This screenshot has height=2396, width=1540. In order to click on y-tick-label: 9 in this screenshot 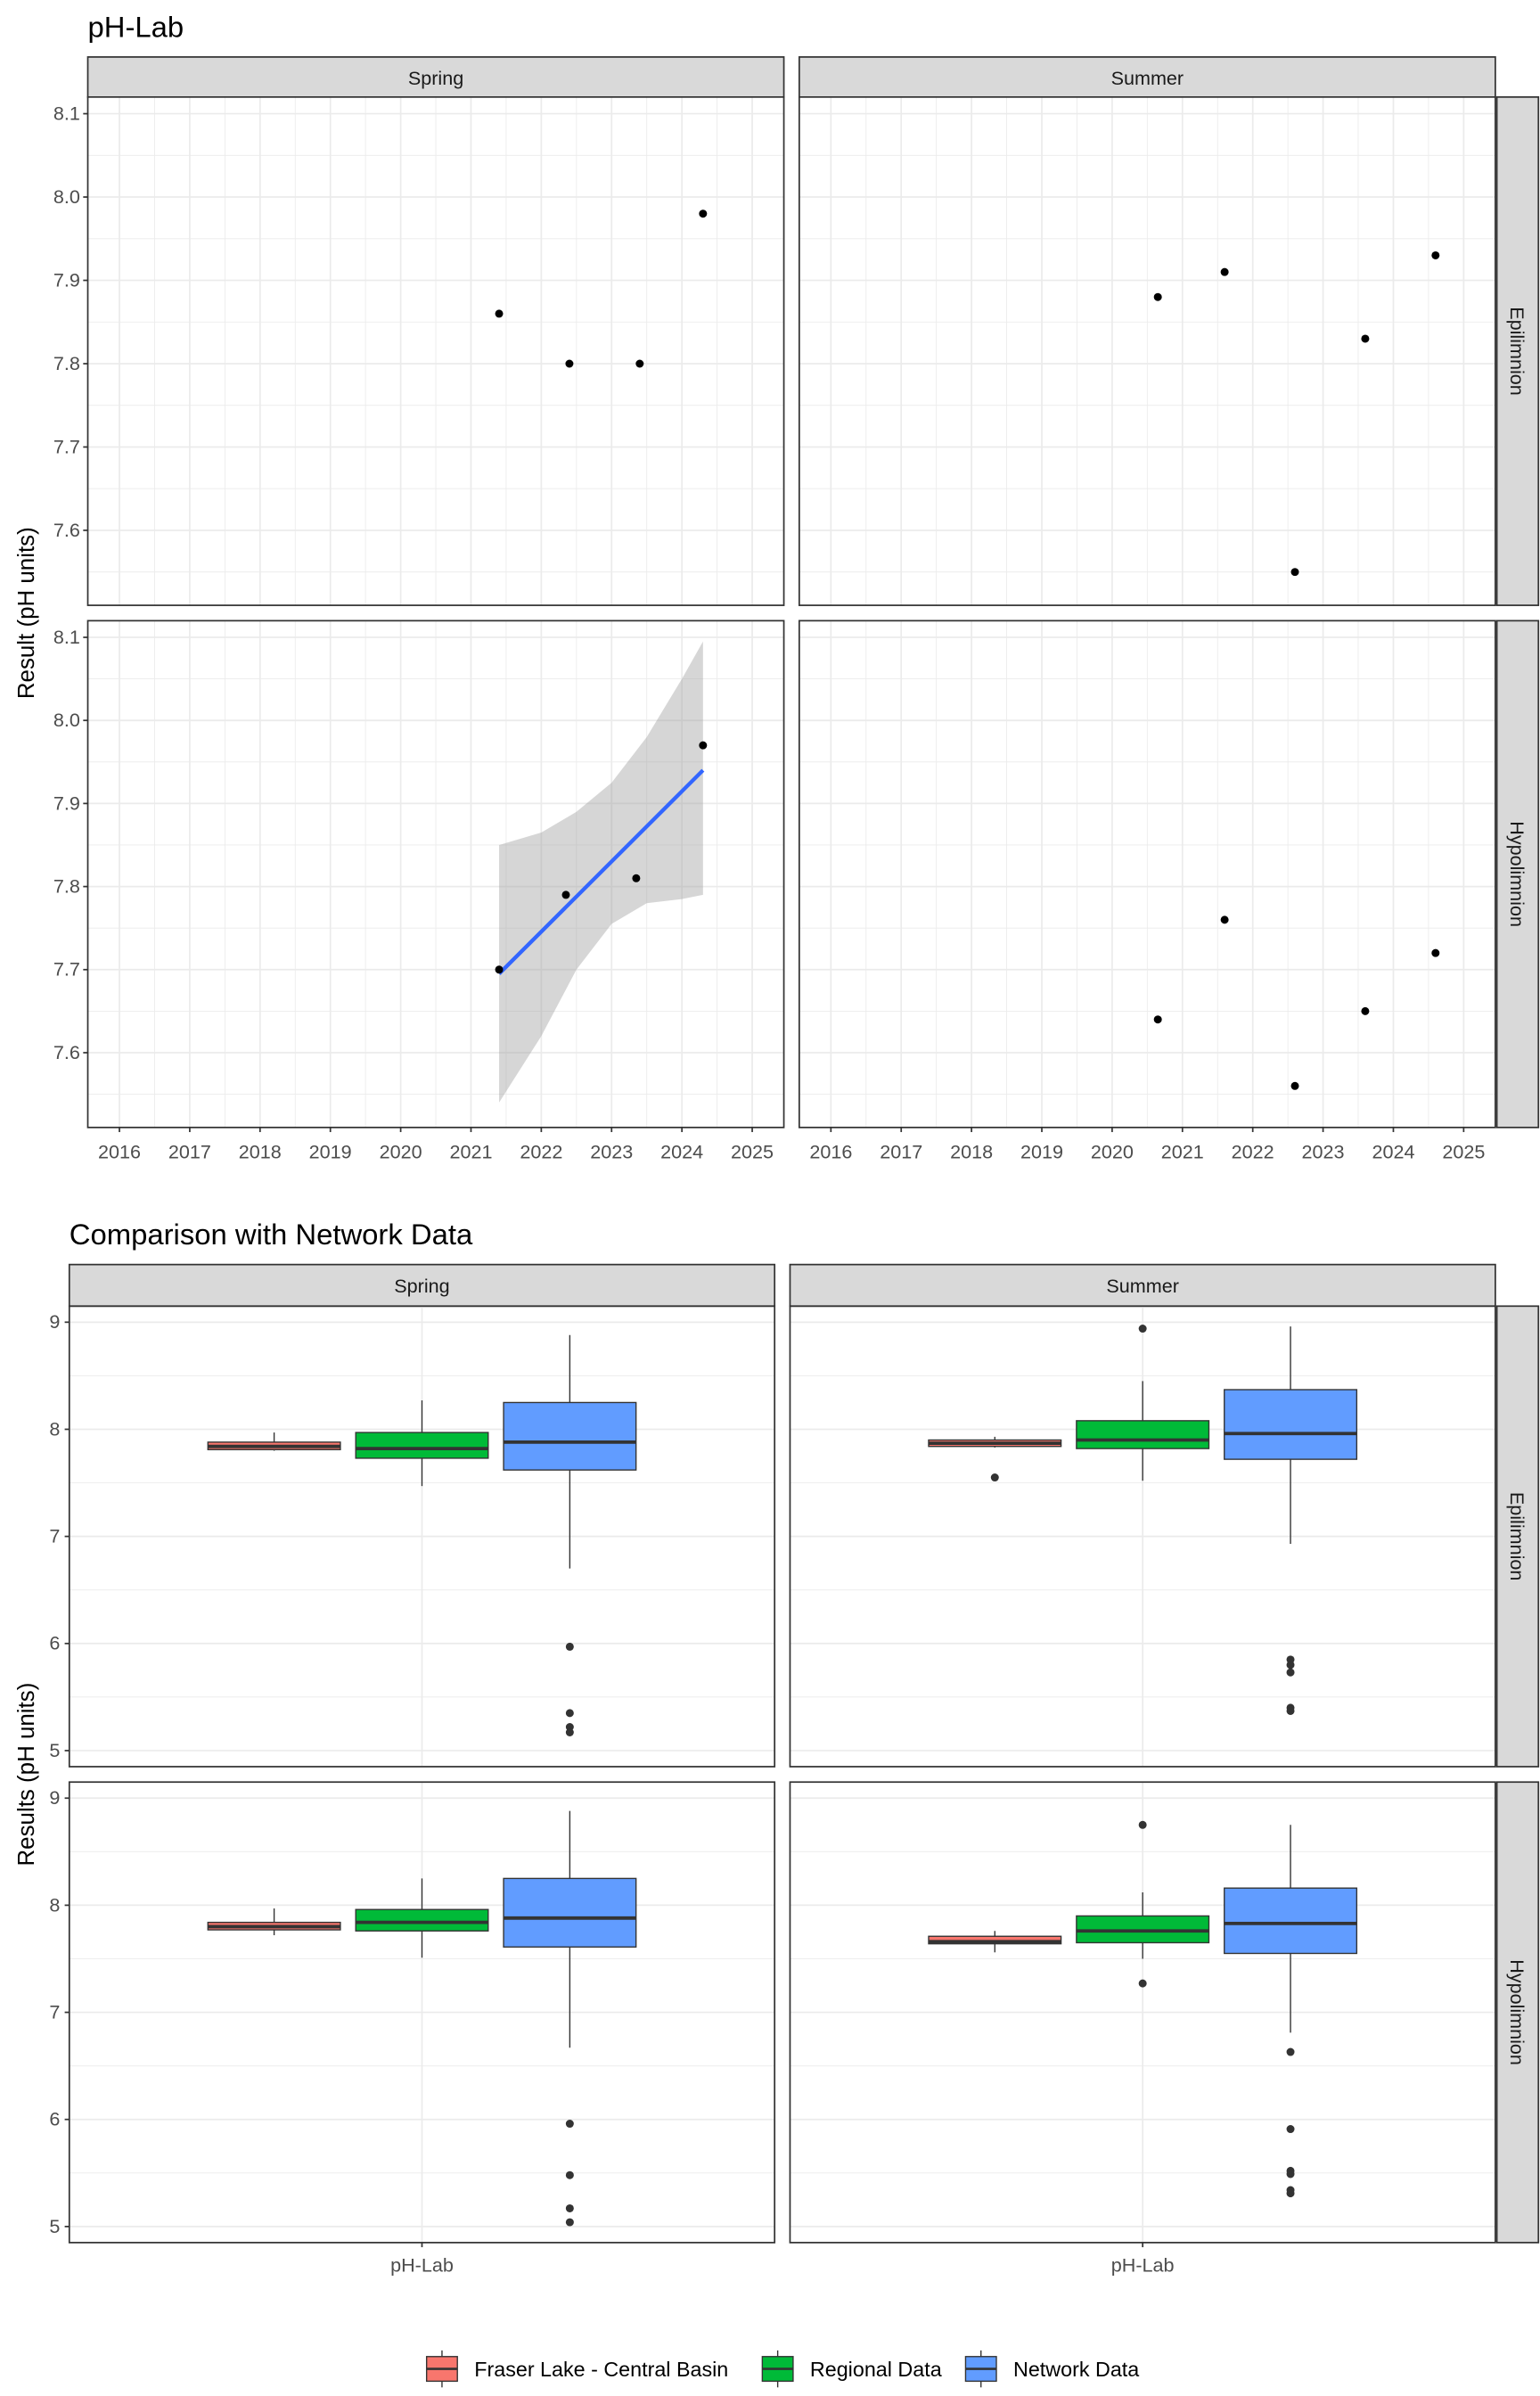, I will do `click(54, 1321)`.